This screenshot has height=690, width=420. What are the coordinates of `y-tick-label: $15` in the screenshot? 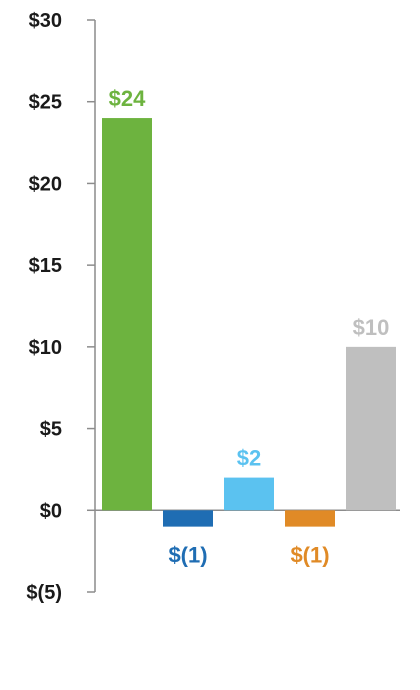 It's located at (45, 266).